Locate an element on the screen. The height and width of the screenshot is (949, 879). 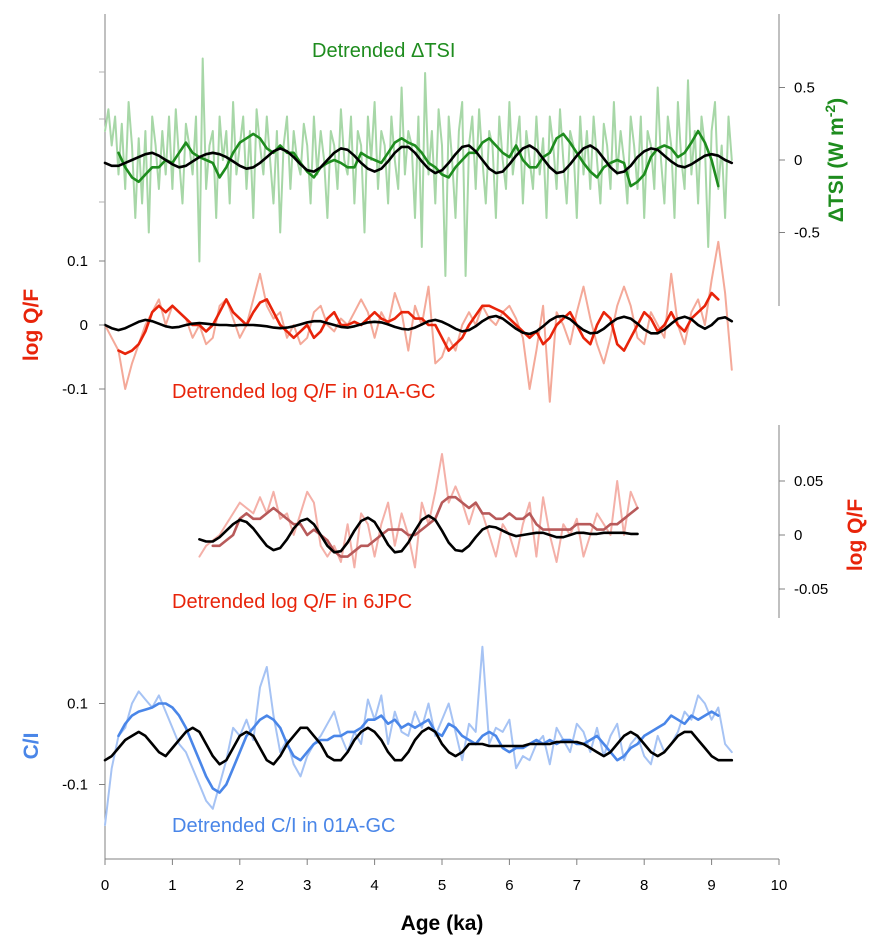
annotation-qf01: Detrended log Q/F in 01A-GC is located at coordinates (303, 392).